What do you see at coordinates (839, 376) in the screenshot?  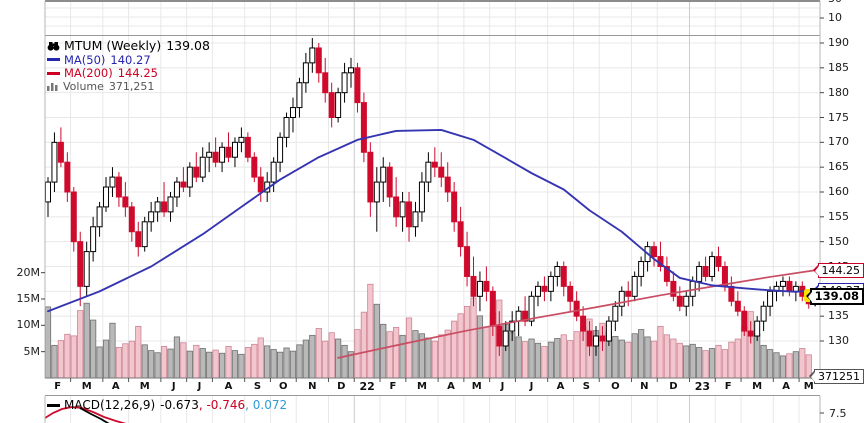 I see `volume-tag-value: 371251` at bounding box center [839, 376].